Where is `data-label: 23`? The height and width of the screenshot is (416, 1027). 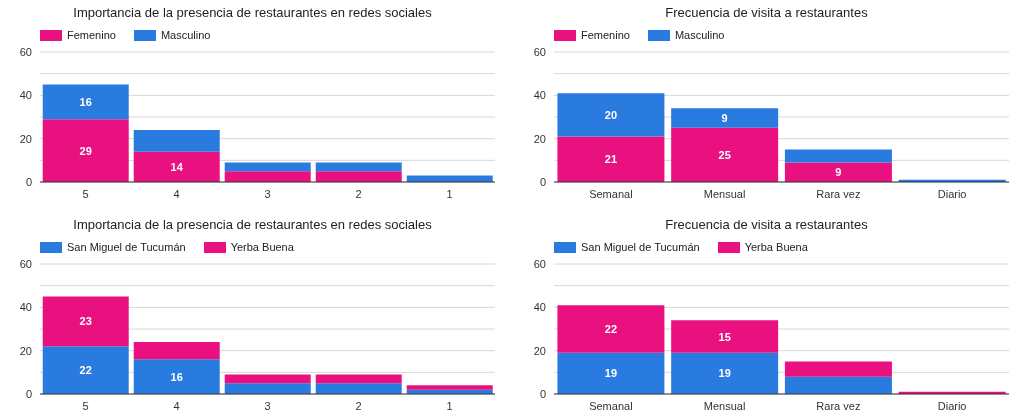 data-label: 23 is located at coordinates (85, 321).